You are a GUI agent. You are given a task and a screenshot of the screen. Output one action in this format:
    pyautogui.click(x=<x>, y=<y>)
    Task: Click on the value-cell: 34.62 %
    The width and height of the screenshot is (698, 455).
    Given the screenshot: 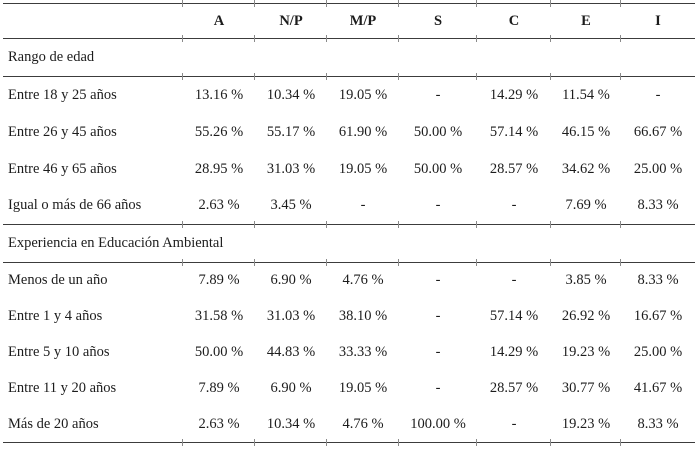 What is the action you would take?
    pyautogui.click(x=586, y=168)
    